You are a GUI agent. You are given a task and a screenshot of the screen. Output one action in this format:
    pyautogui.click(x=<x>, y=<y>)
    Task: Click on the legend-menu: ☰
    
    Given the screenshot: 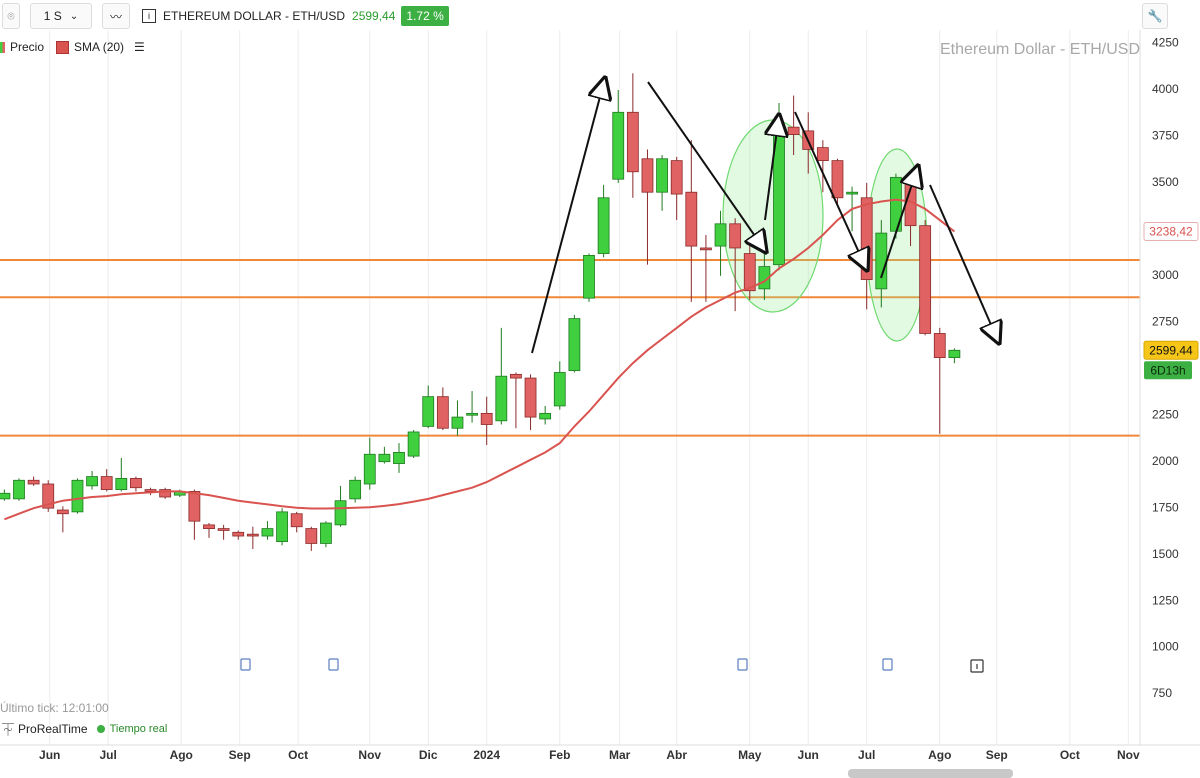 What is the action you would take?
    pyautogui.click(x=139, y=47)
    